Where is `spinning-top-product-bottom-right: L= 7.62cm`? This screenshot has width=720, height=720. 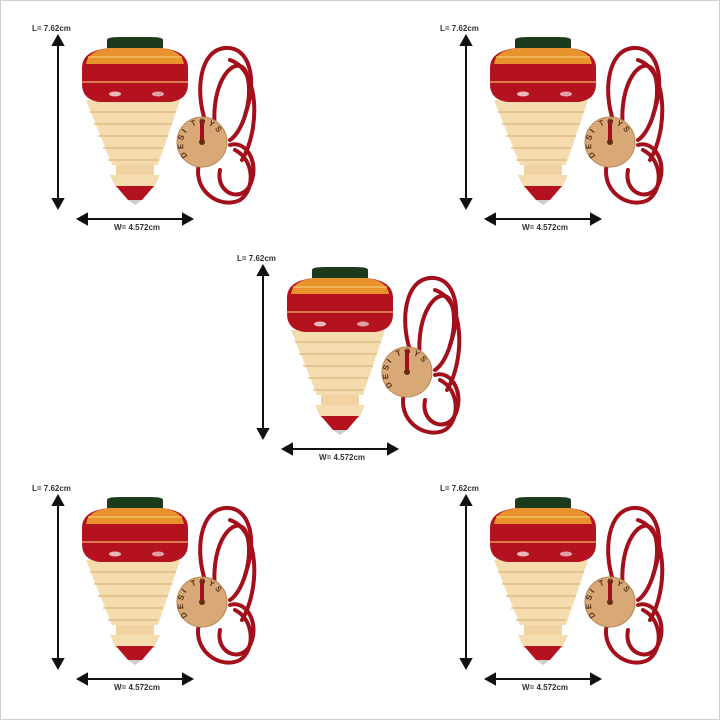
spinning-top-product-bottom-right: L= 7.62cm is located at coordinates (558, 590).